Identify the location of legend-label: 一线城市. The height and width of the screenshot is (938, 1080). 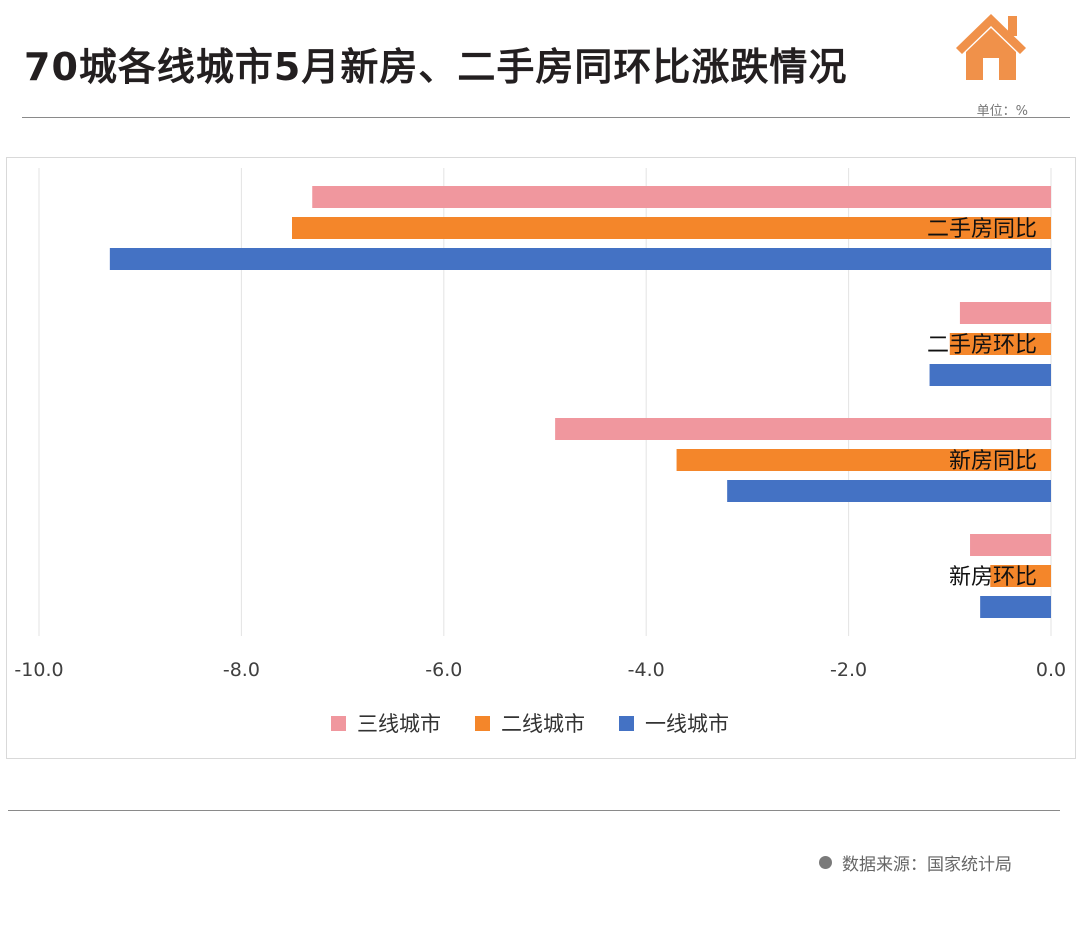
(687, 724).